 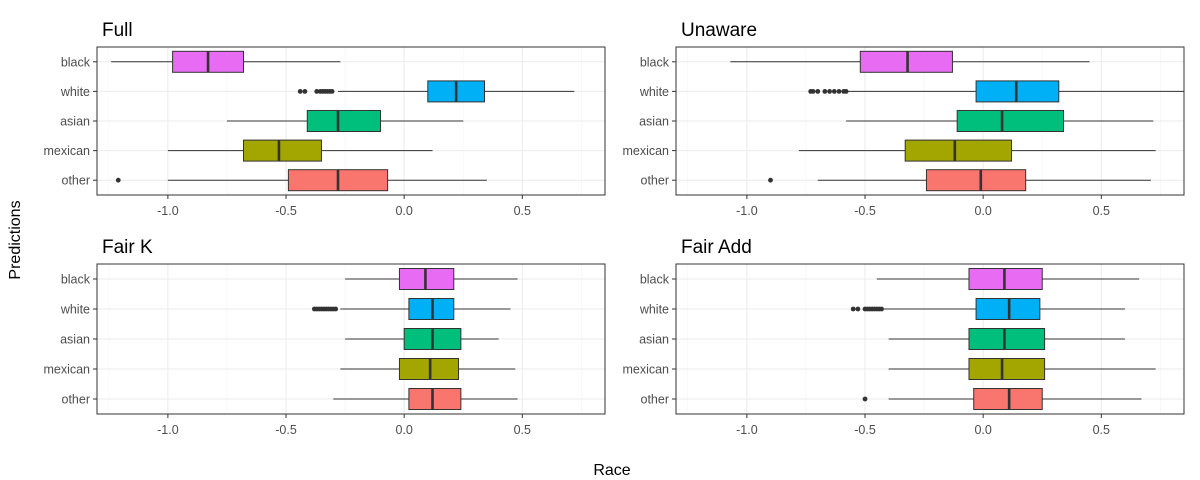 I want to click on panel-title: Fair K, so click(x=127, y=247).